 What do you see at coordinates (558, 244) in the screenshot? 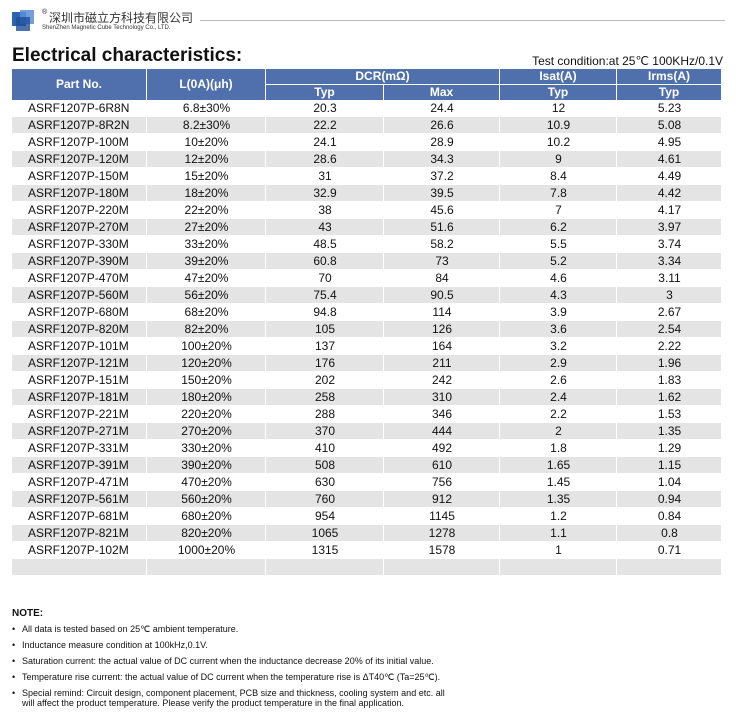
I see `cell-value: 5.5` at bounding box center [558, 244].